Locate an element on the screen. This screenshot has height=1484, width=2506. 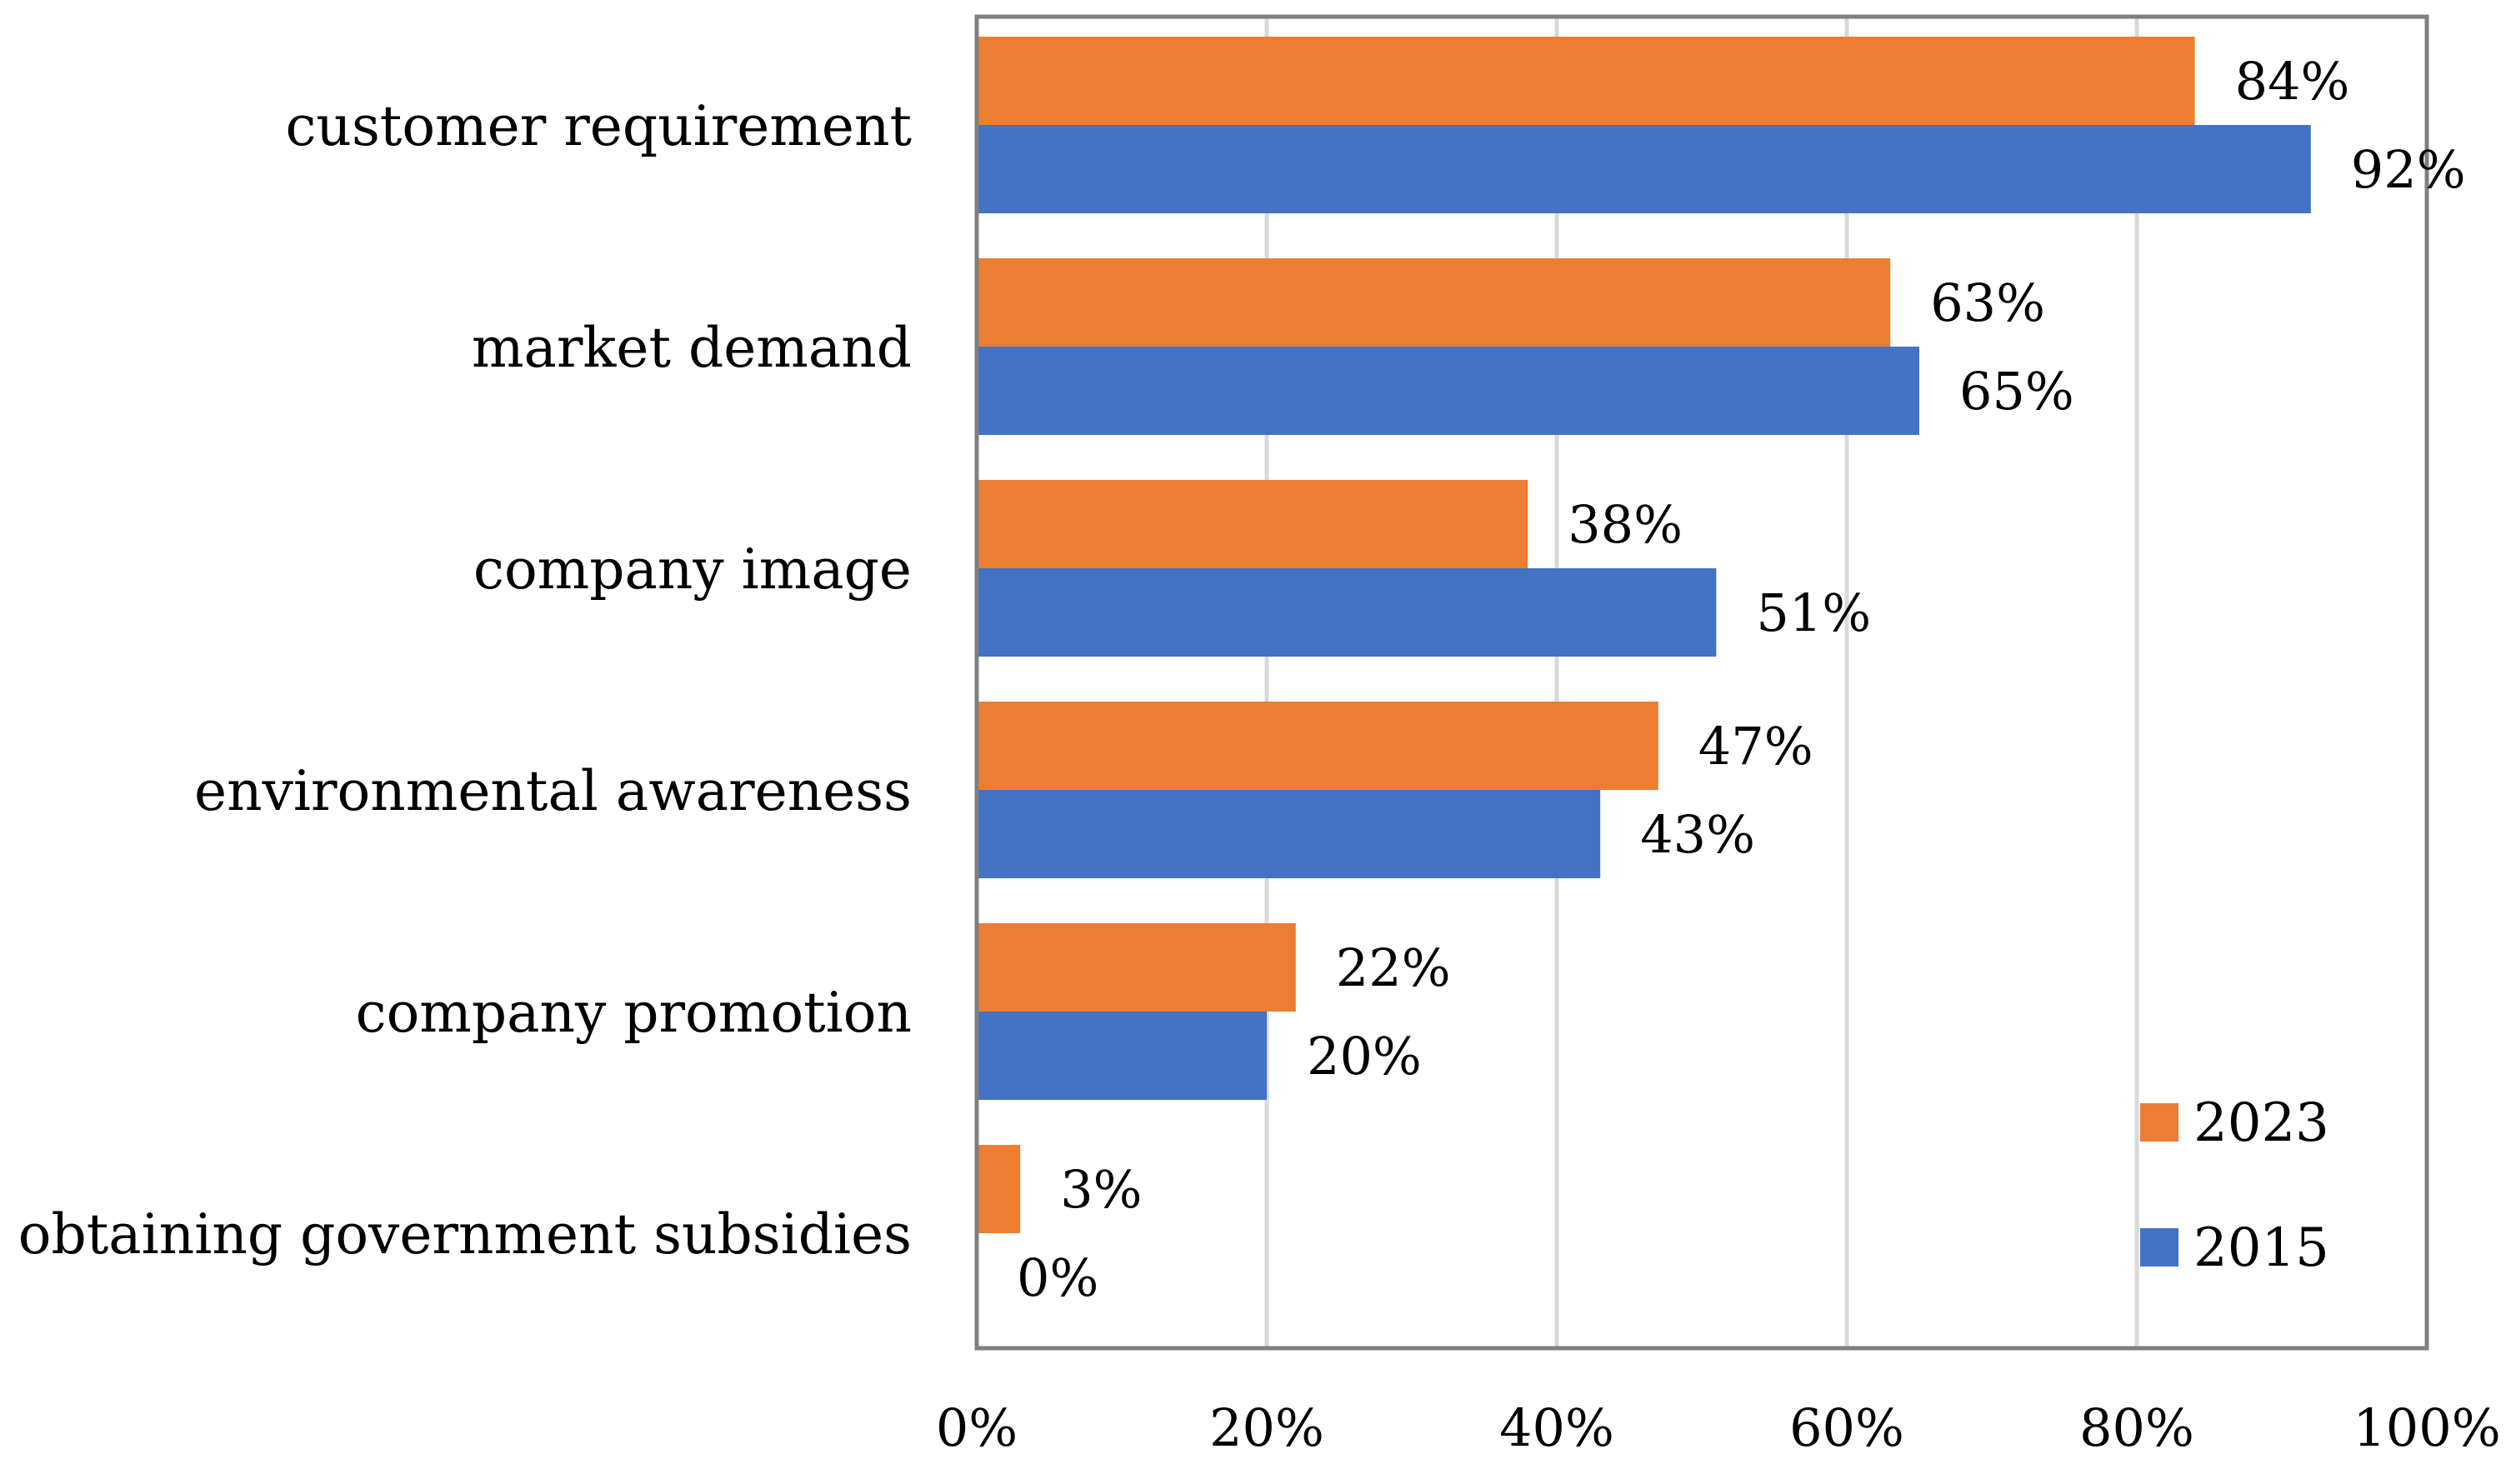
category-label-environmental-awareness: environmental awareness is located at coordinates (553, 791).